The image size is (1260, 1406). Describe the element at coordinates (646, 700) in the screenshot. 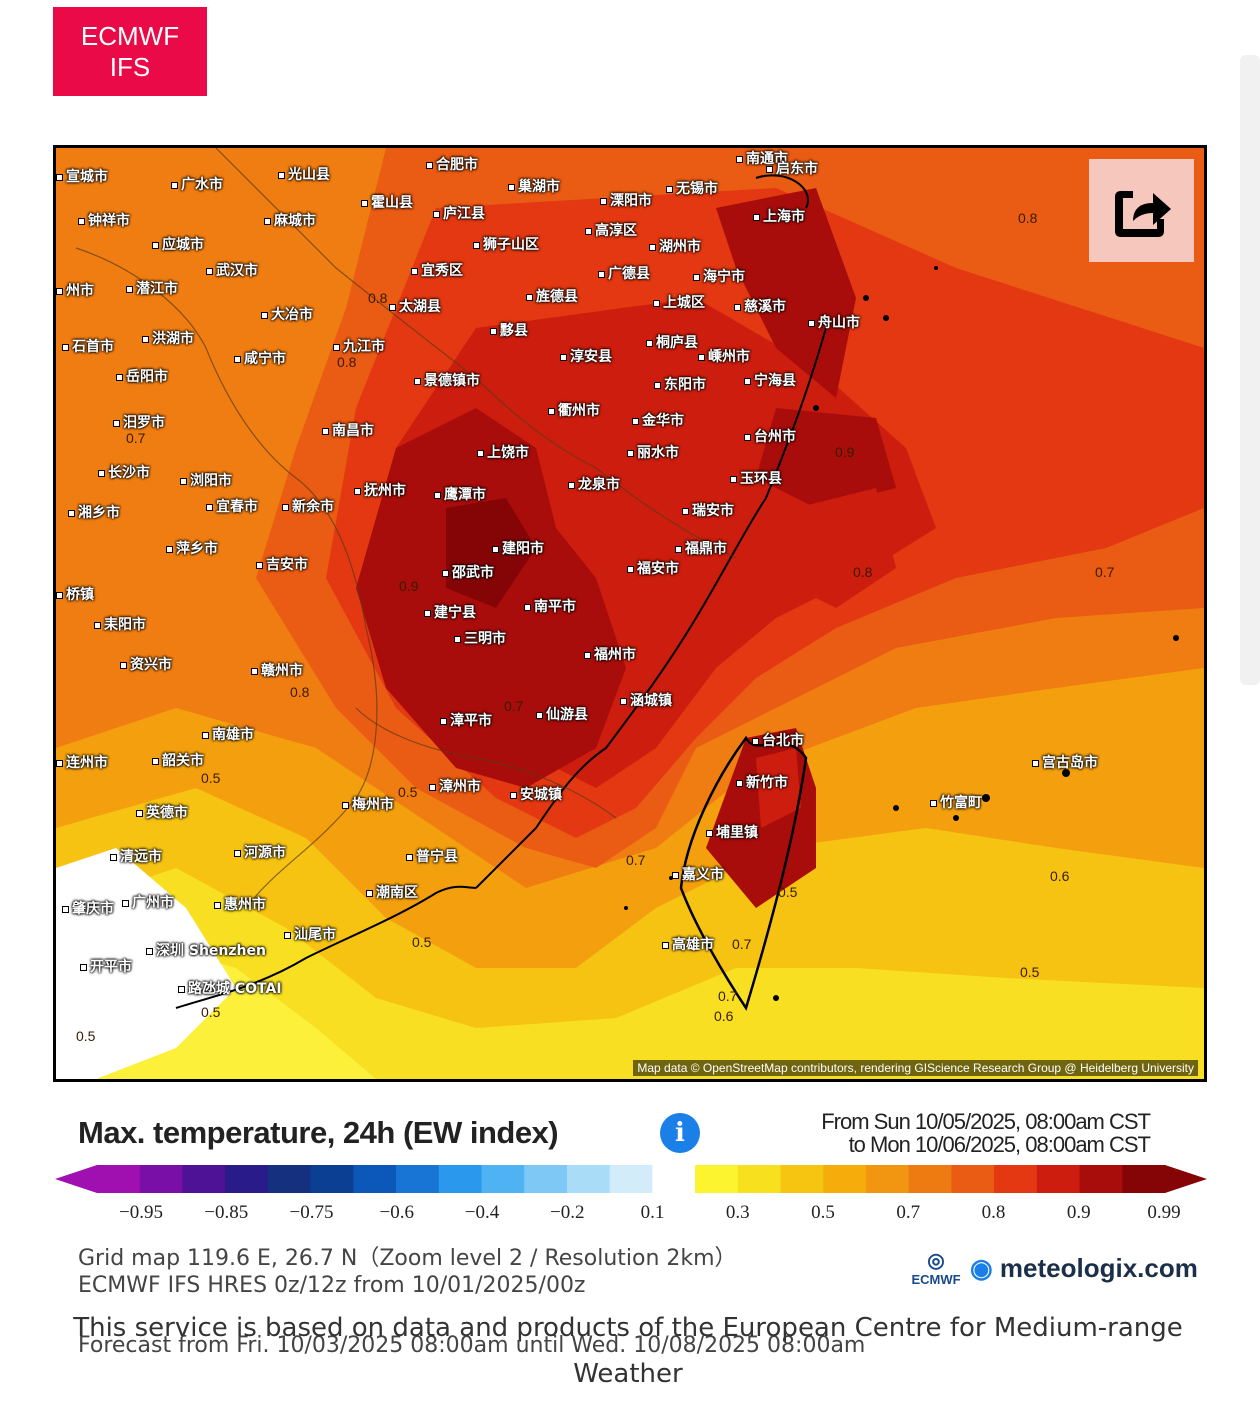

I see `city-label: 涵城镇` at that location.